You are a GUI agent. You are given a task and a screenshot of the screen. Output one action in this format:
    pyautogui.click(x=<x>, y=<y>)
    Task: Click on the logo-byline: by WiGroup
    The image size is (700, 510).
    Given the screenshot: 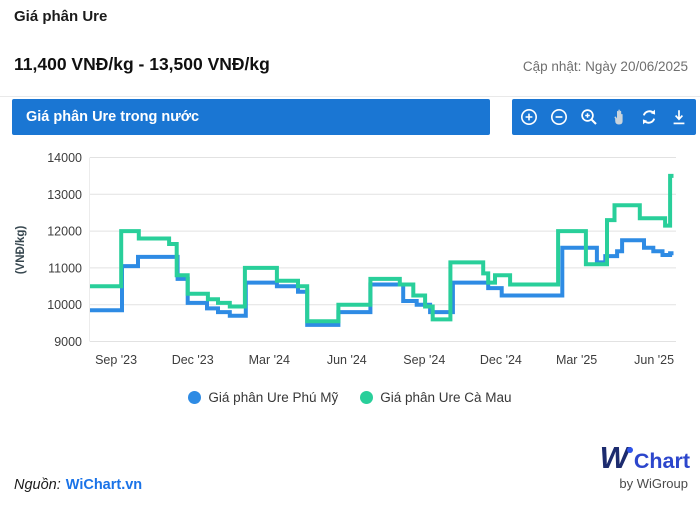 What is the action you would take?
    pyautogui.click(x=653, y=483)
    